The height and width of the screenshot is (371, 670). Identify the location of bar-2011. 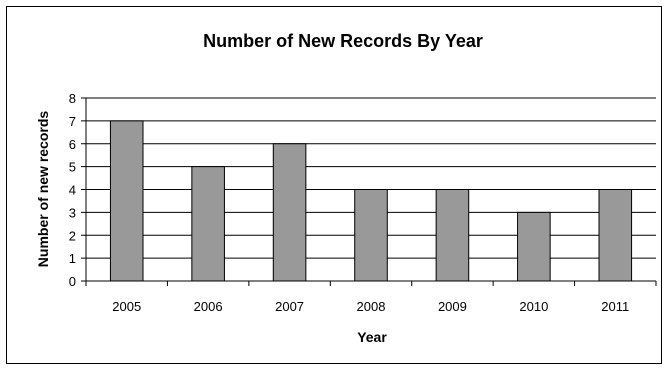
(615, 235).